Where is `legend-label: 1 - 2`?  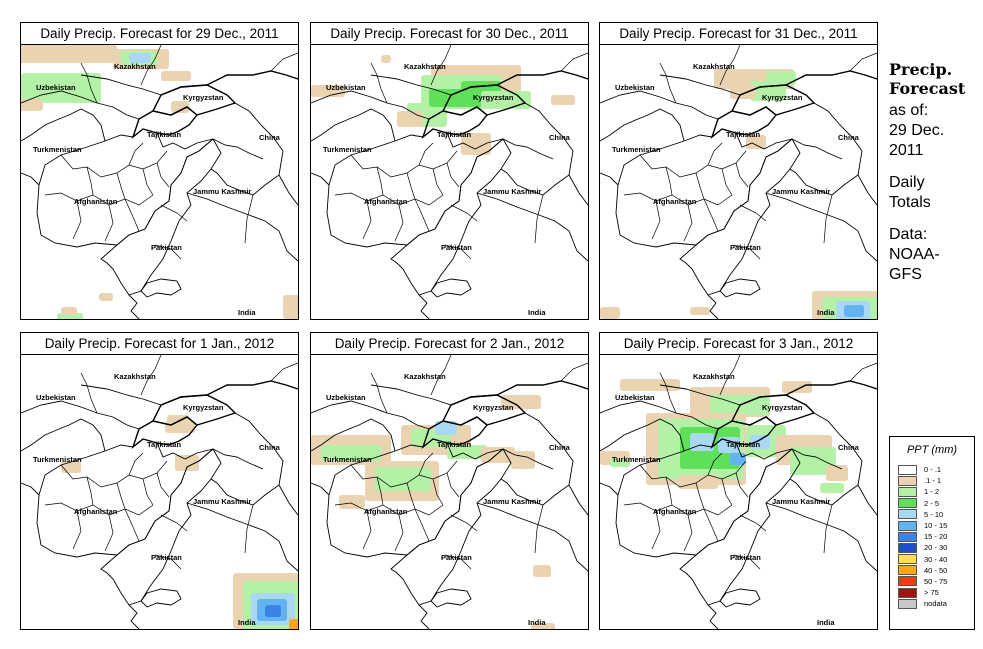
legend-label: 1 - 2 is located at coordinates (932, 492).